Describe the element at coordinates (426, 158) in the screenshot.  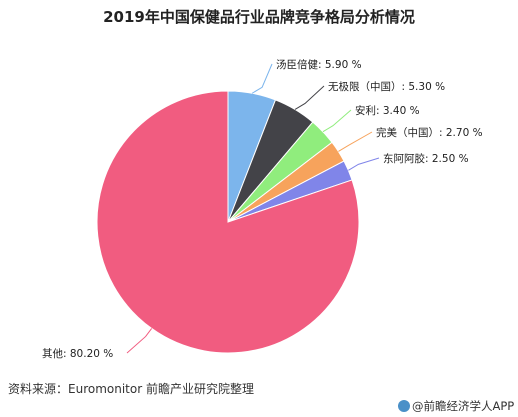
I see `slice-label: 东阿阿胶: 2.50 %` at that location.